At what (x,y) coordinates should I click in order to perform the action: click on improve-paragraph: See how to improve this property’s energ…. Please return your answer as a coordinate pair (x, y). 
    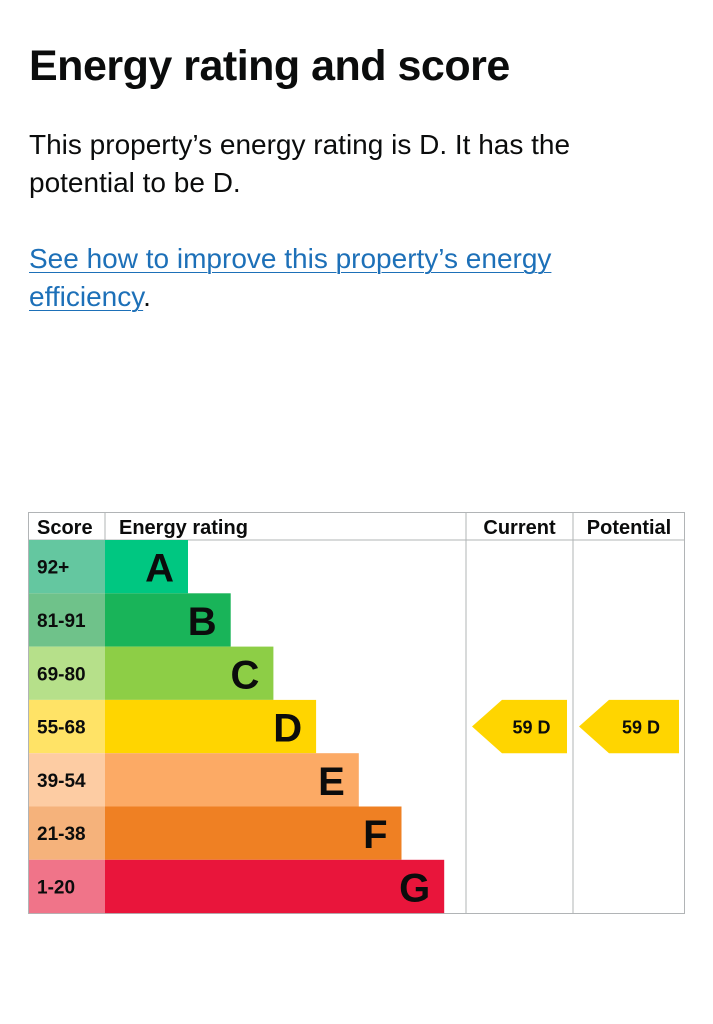
    Looking at the image, I should click on (339, 278).